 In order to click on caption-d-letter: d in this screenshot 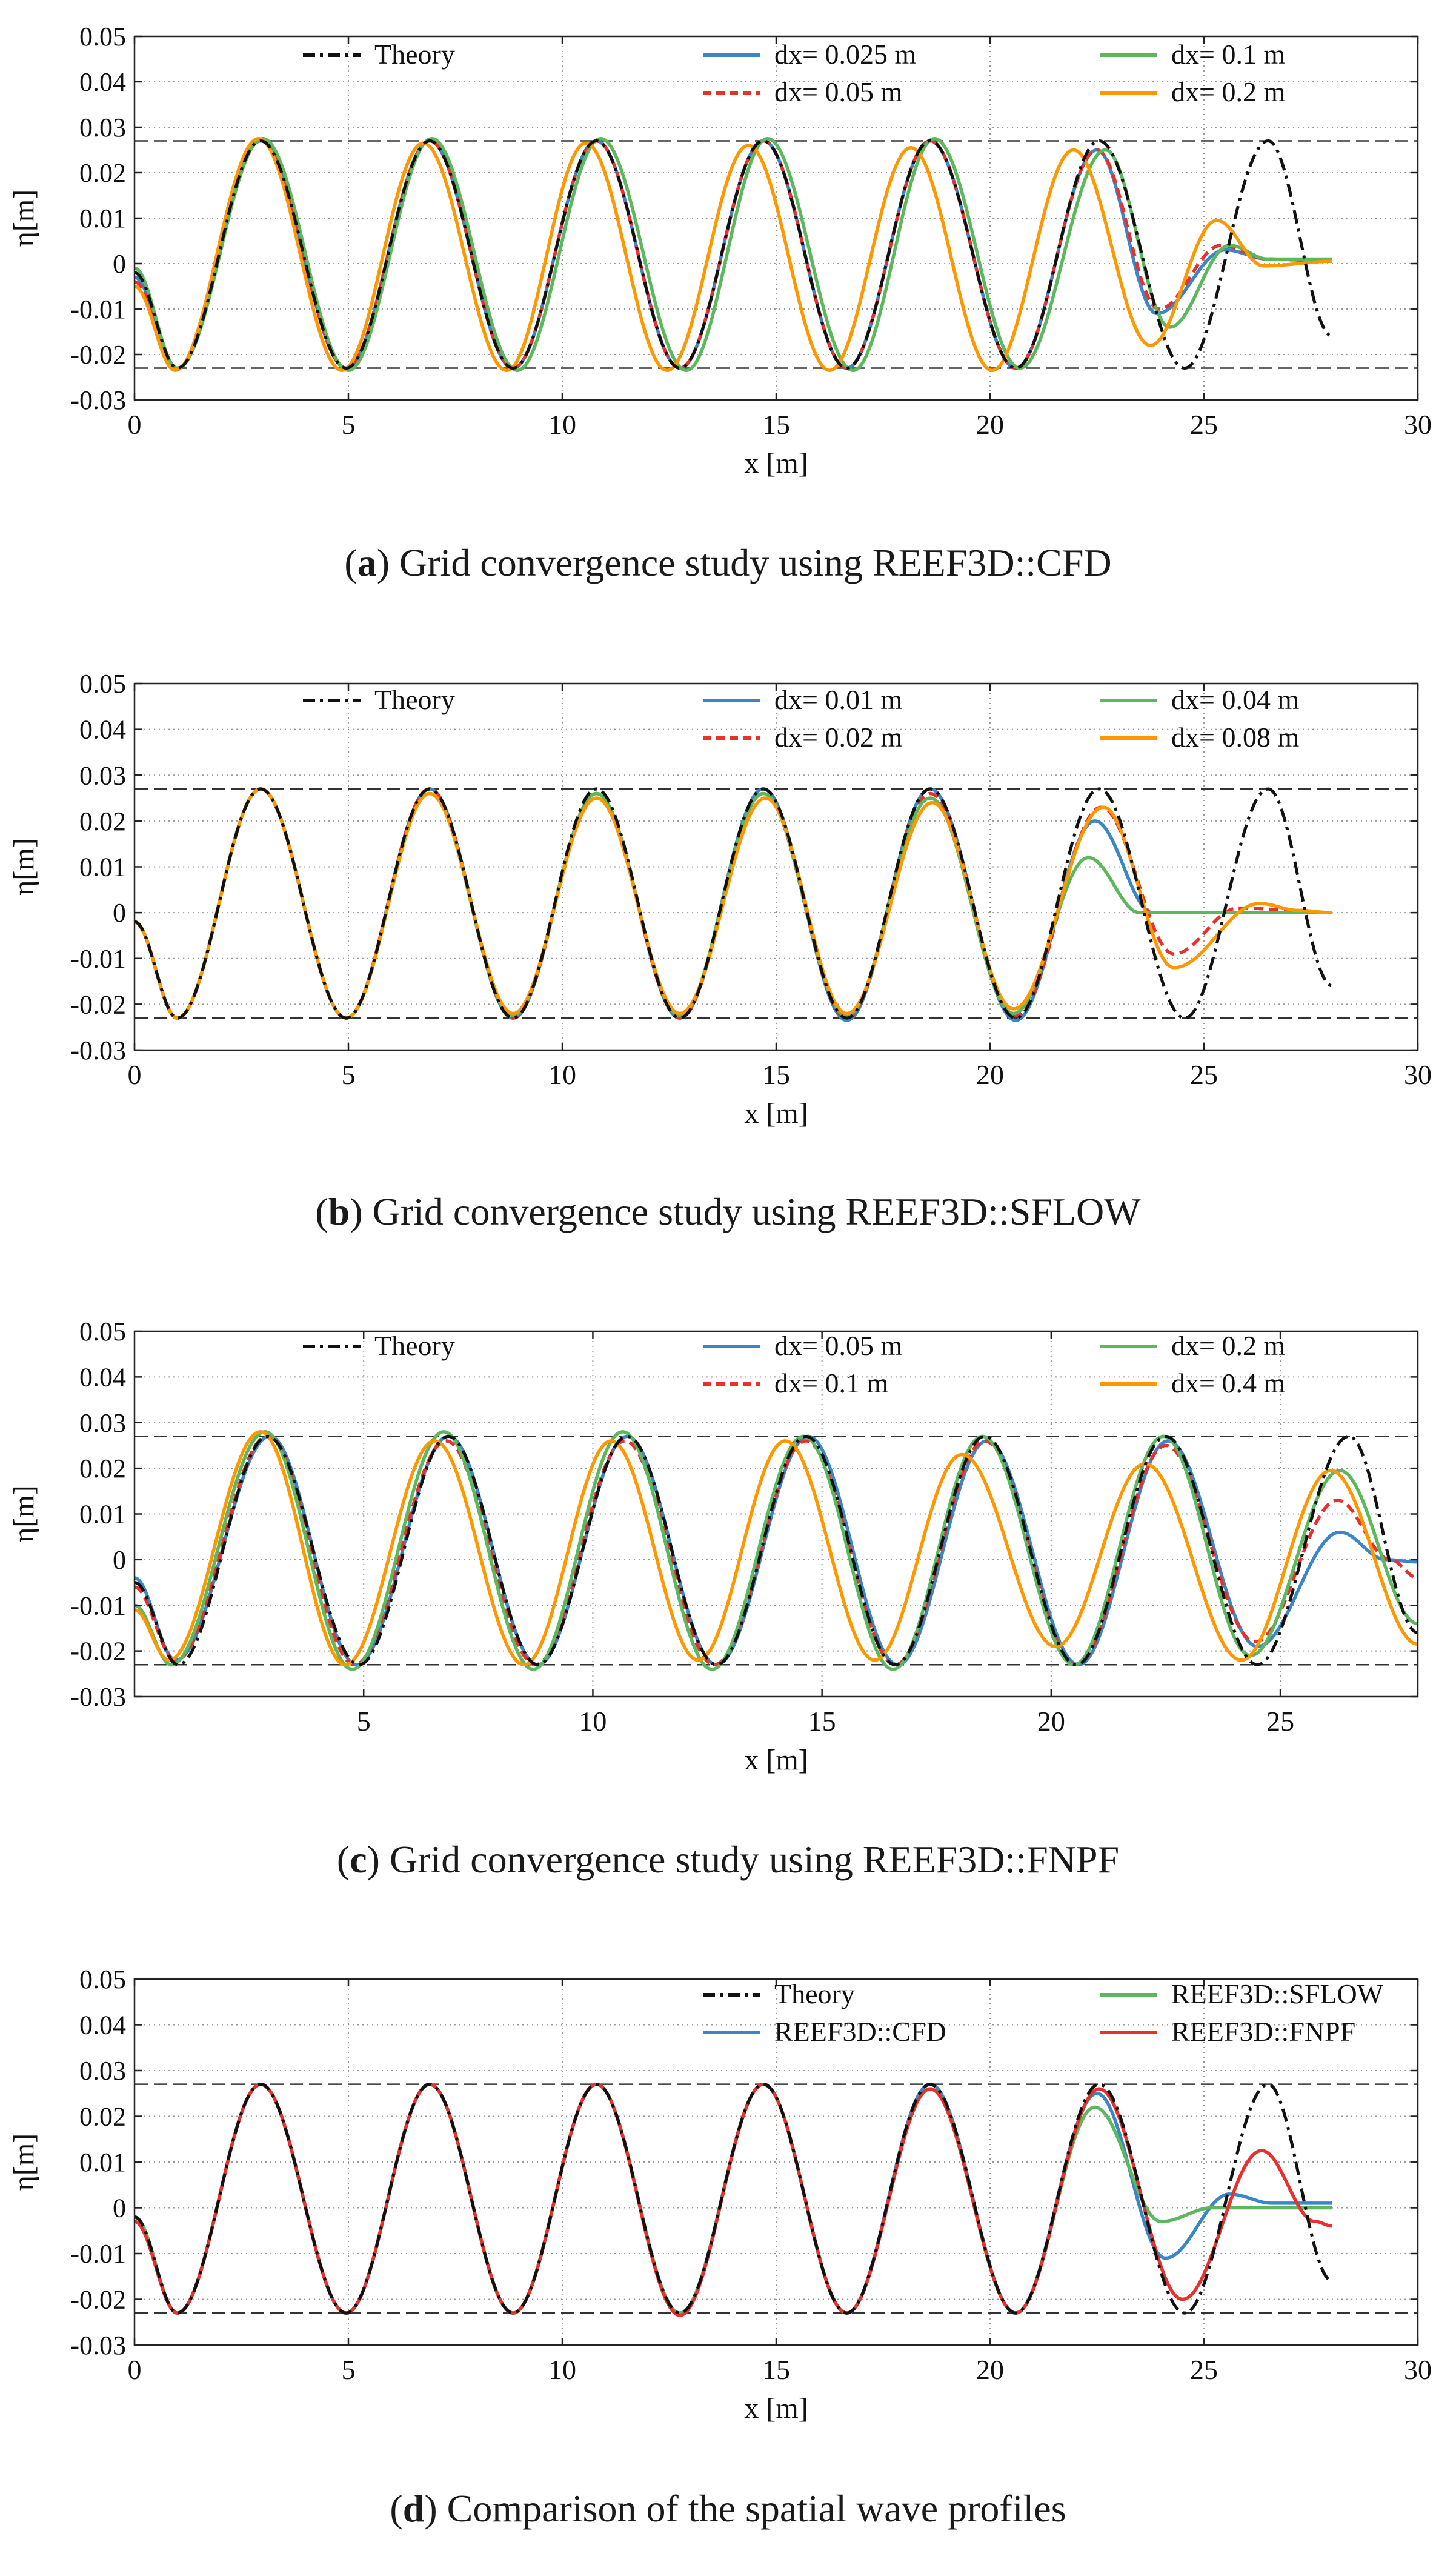, I will do `click(413, 2508)`.